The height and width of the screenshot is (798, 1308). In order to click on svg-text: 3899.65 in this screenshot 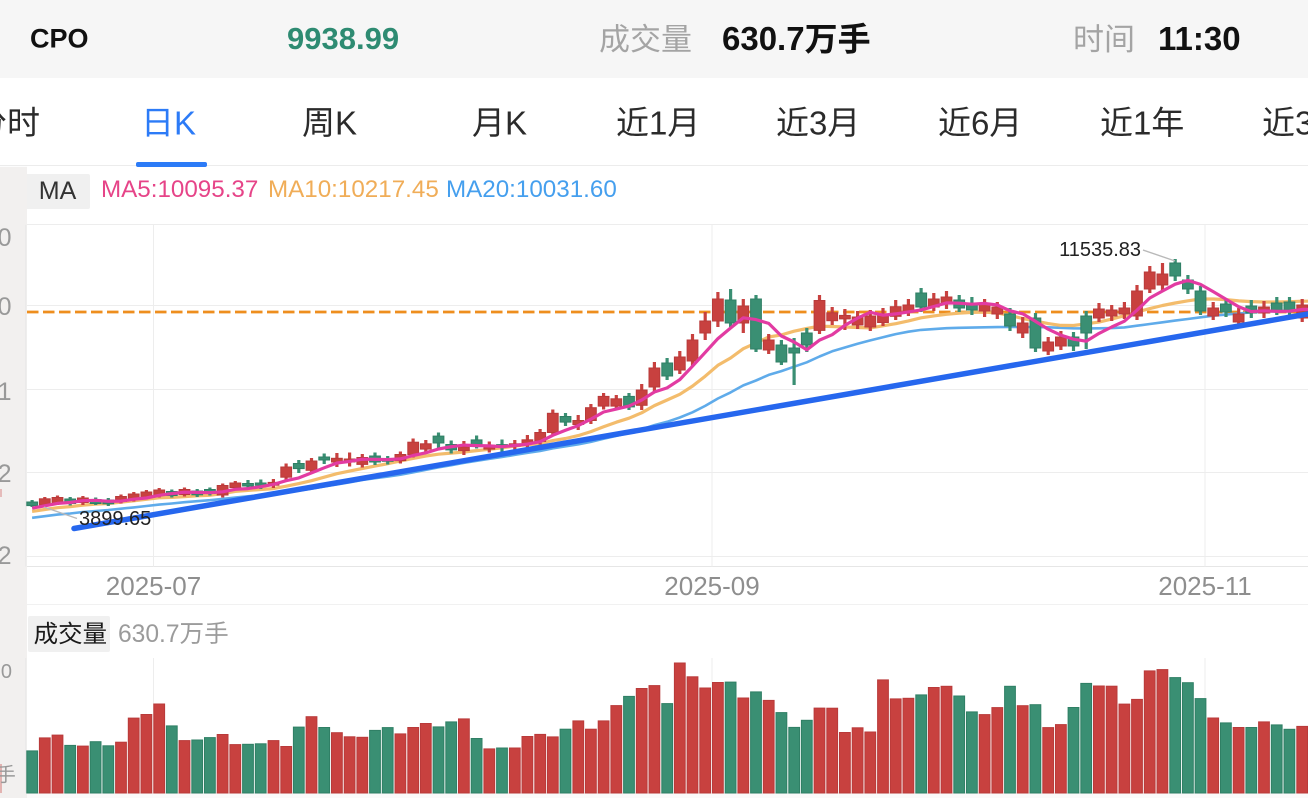, I will do `click(115, 519)`.